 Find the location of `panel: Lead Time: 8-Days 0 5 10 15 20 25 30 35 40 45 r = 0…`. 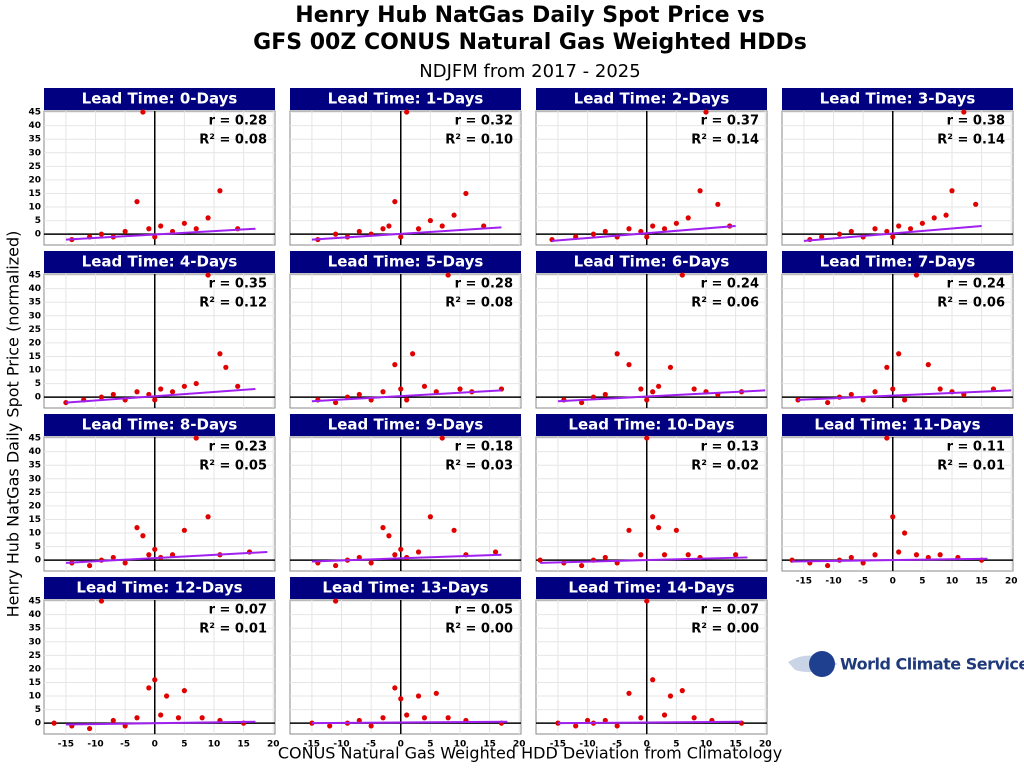

panel: Lead Time: 8-Days 0 5 10 15 20 25 30 35 40 45 r = 0… is located at coordinates (152, 493).